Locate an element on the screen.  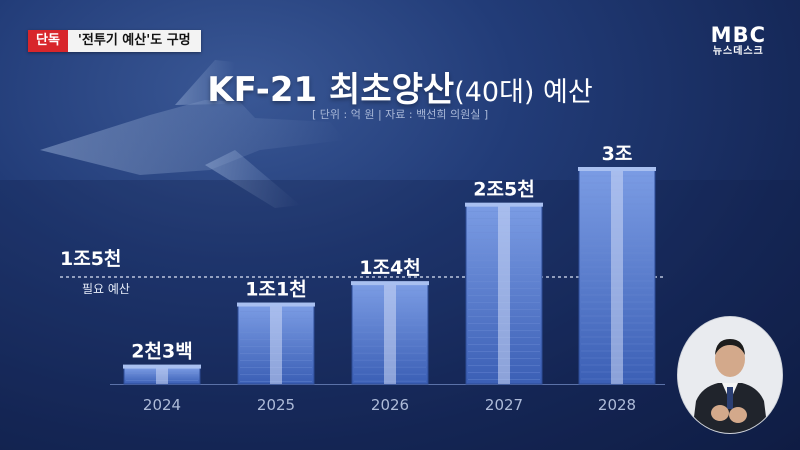
bar-cap-2027 is located at coordinates (504, 204).